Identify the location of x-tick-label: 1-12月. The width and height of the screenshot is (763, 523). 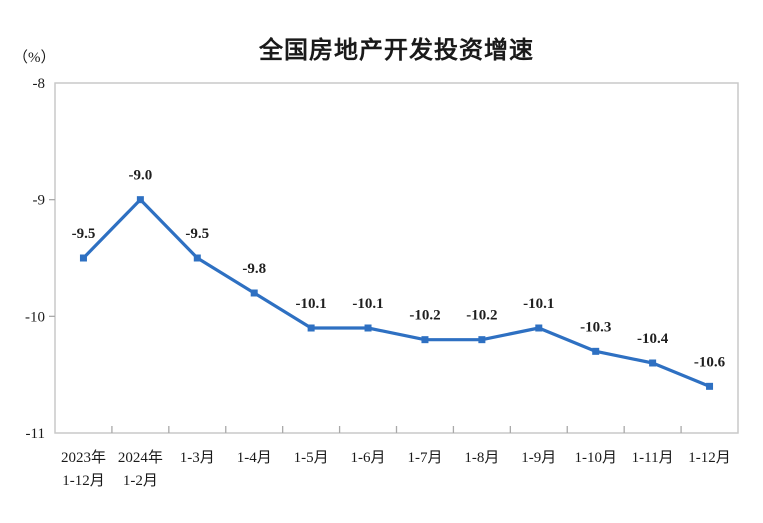
(709, 458).